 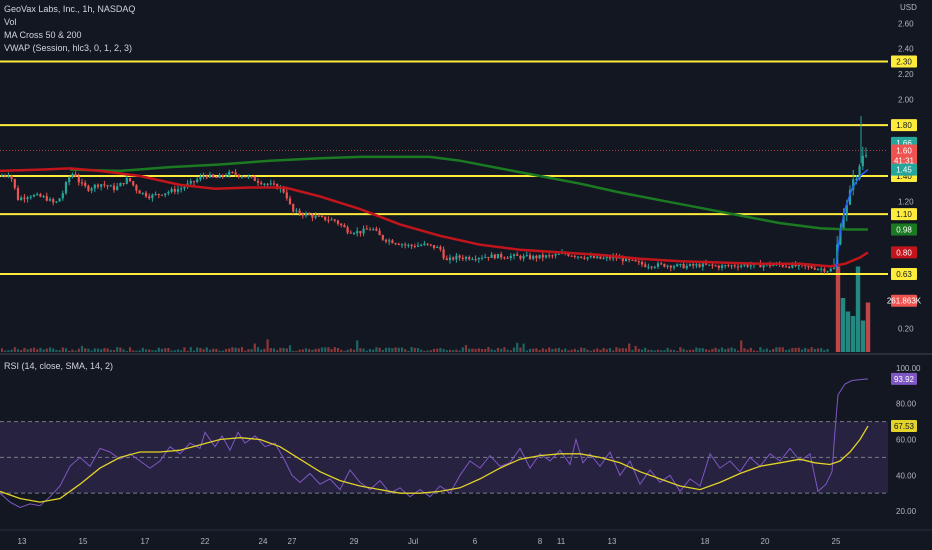 I want to click on rsi-value-badge-bg, so click(x=904, y=378).